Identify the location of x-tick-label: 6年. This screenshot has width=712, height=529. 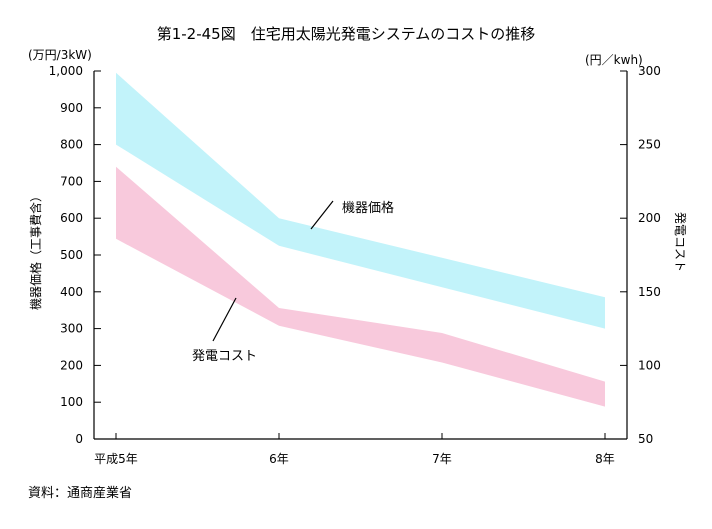
(279, 459).